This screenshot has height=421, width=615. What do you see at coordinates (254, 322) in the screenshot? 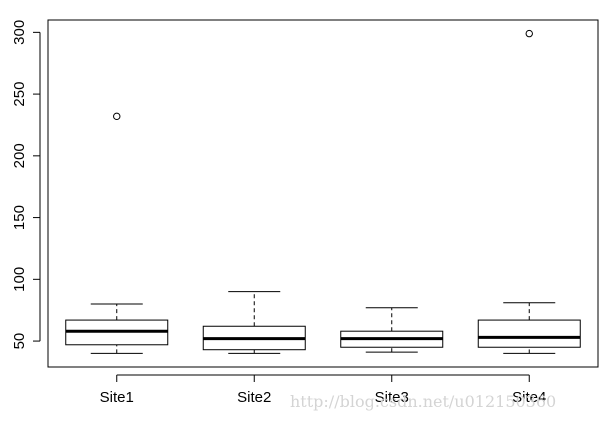
I see `box-site2` at bounding box center [254, 322].